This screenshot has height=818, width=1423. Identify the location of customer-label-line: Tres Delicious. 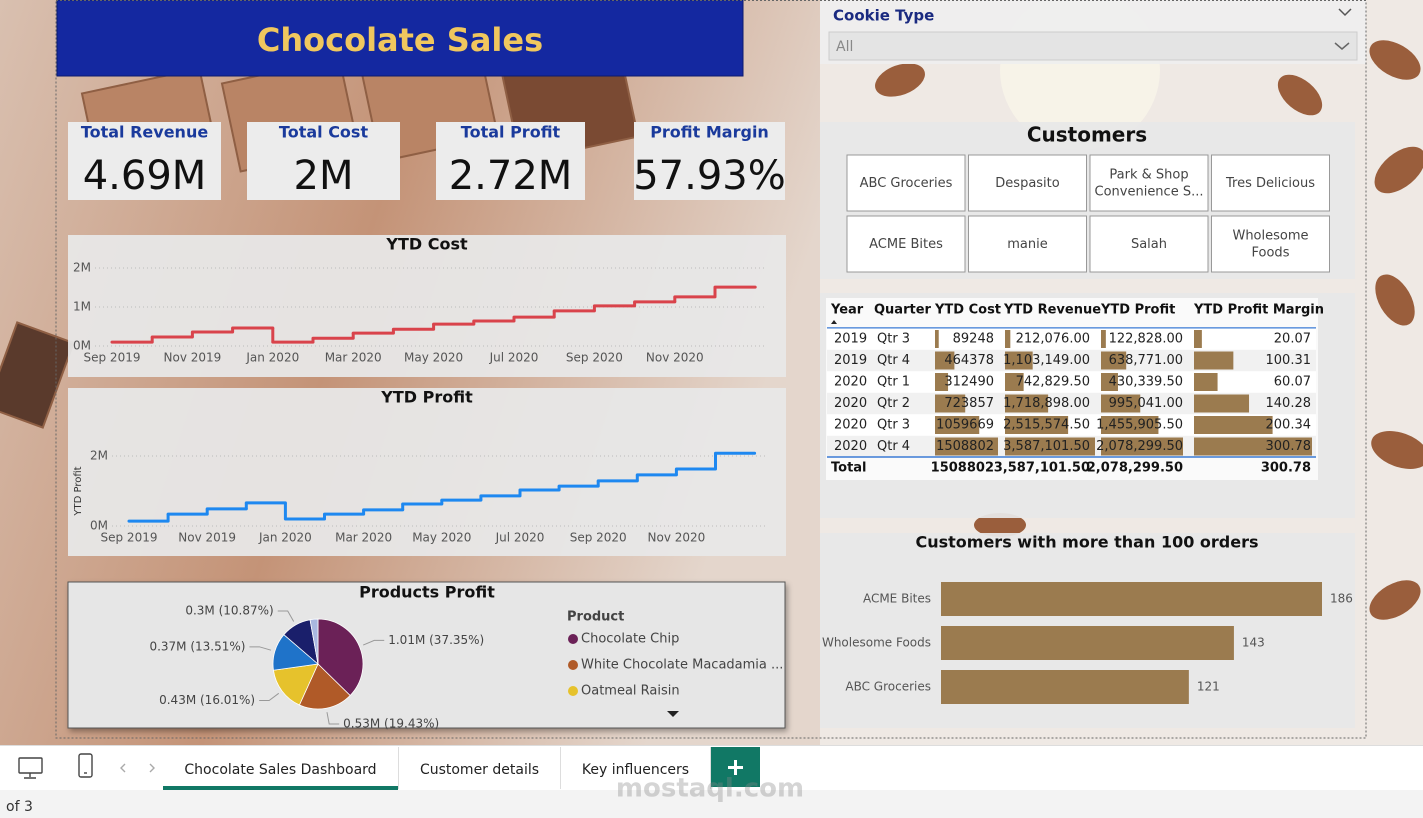
(1270, 183).